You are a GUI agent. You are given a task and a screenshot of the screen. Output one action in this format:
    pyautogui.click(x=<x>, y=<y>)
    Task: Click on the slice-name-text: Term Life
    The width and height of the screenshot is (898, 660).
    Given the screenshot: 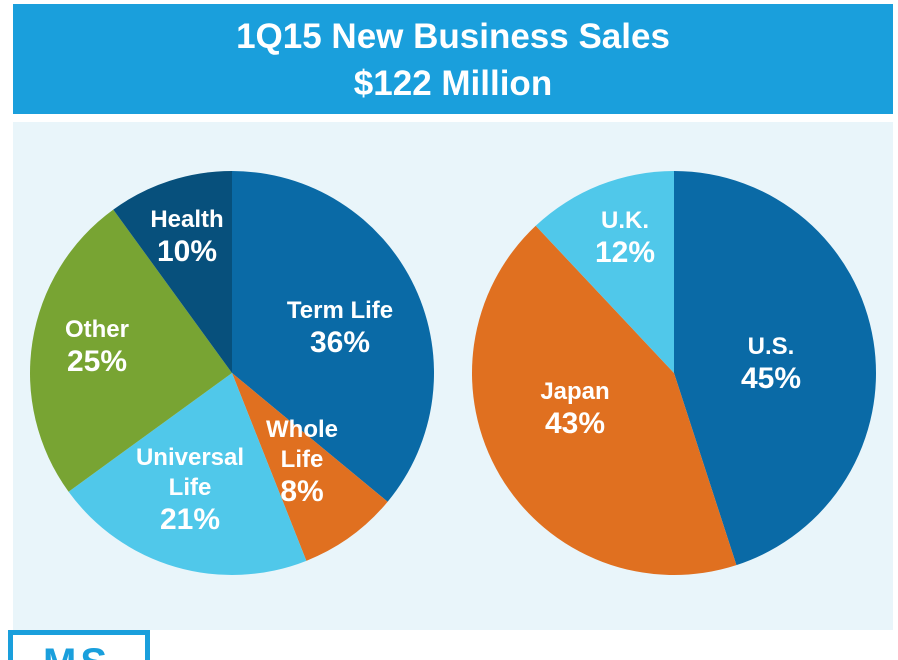 What is the action you would take?
    pyautogui.click(x=340, y=310)
    